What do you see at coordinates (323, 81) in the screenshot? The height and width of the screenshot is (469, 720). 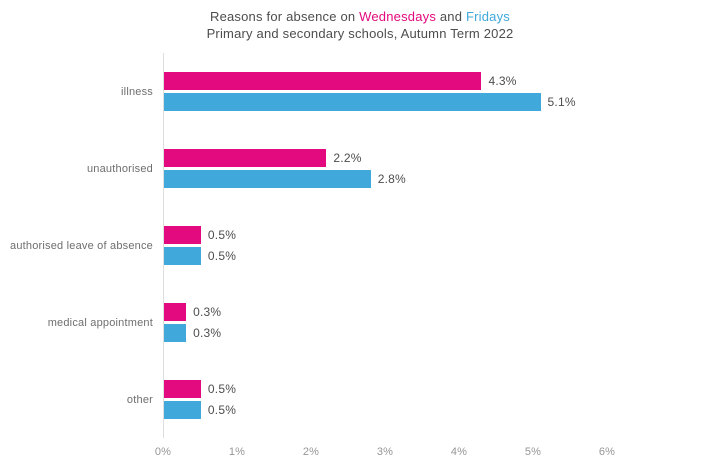 I see `bar-wednesdays-illness` at bounding box center [323, 81].